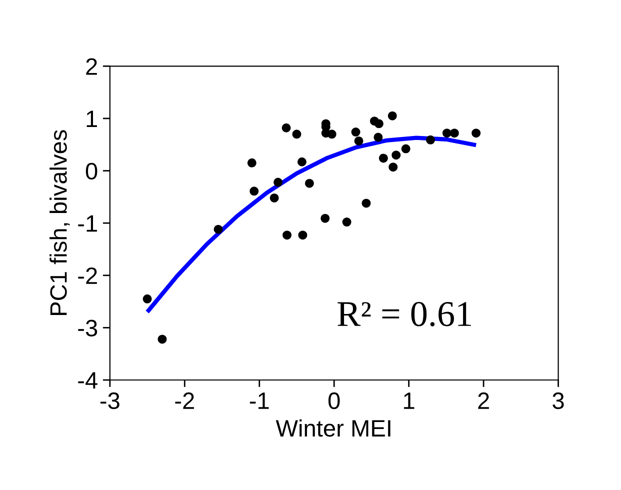 Image resolution: width=621 pixels, height=490 pixels. Describe the element at coordinates (184, 400) in the screenshot. I see `x-tick-label: -2` at that location.